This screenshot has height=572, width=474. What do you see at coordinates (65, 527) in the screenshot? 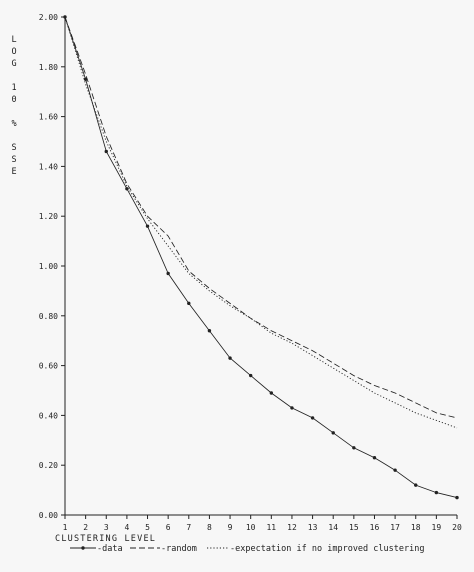
I see `x-tick-label: 1` at bounding box center [65, 527].